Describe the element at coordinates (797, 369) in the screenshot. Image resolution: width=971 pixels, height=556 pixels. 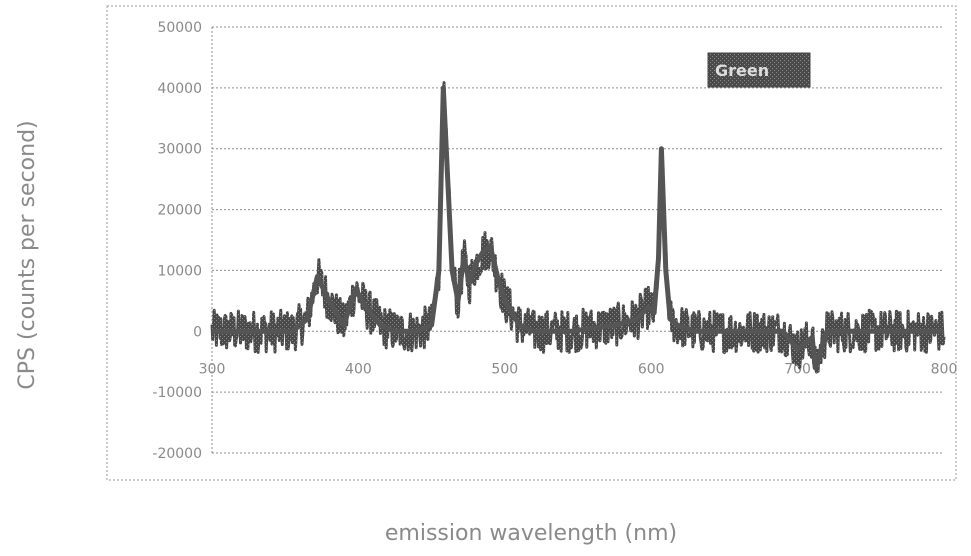
I see `x-tick-label-4: 700` at that location.